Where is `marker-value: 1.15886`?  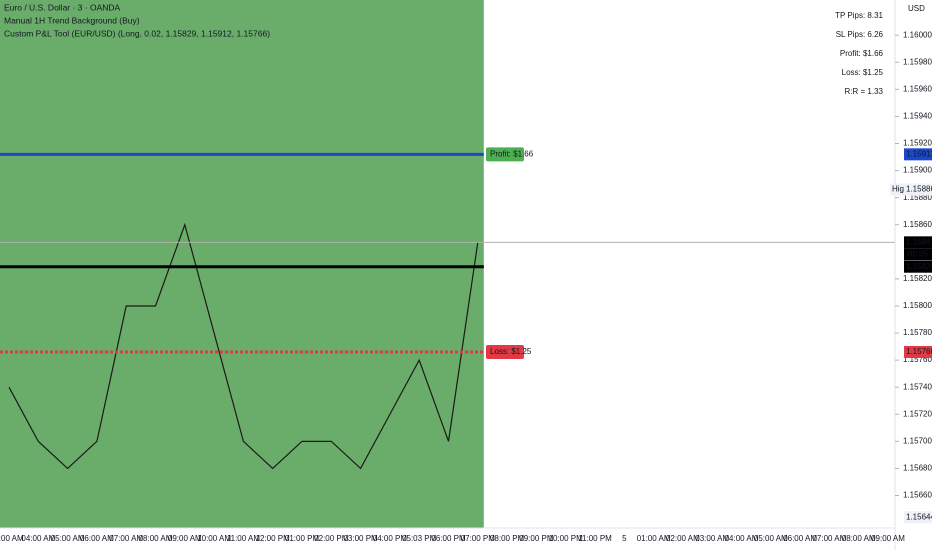
marker-value: 1.15886 is located at coordinates (919, 189).